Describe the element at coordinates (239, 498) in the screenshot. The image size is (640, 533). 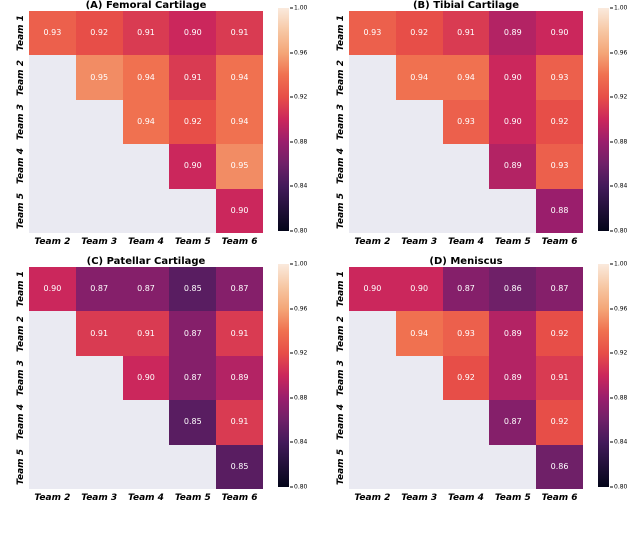
I see `x-tick-label: Team 6` at that location.